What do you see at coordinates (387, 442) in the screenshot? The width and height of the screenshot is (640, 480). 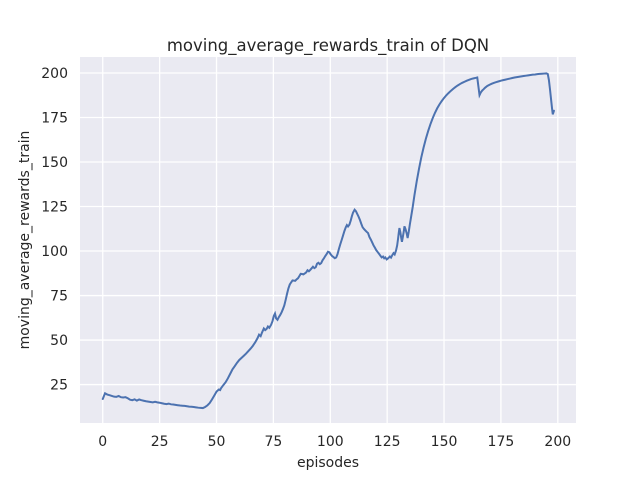 I see `x-tick-label: 125` at bounding box center [387, 442].